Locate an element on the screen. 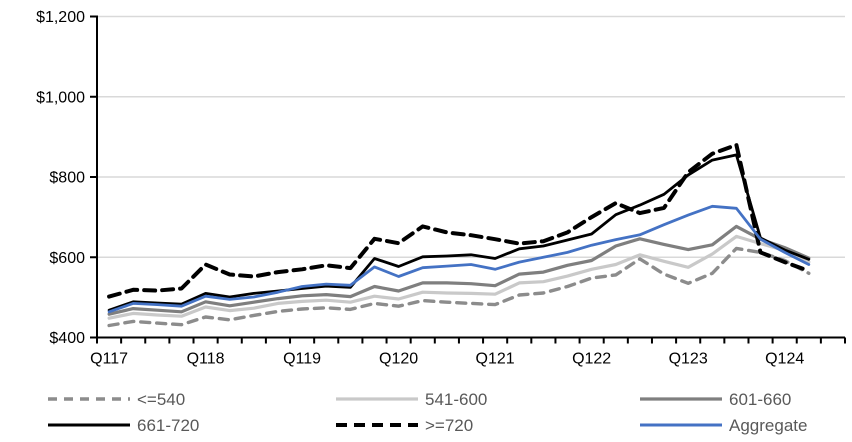  x-axis-label: Q121 is located at coordinates (495, 359).